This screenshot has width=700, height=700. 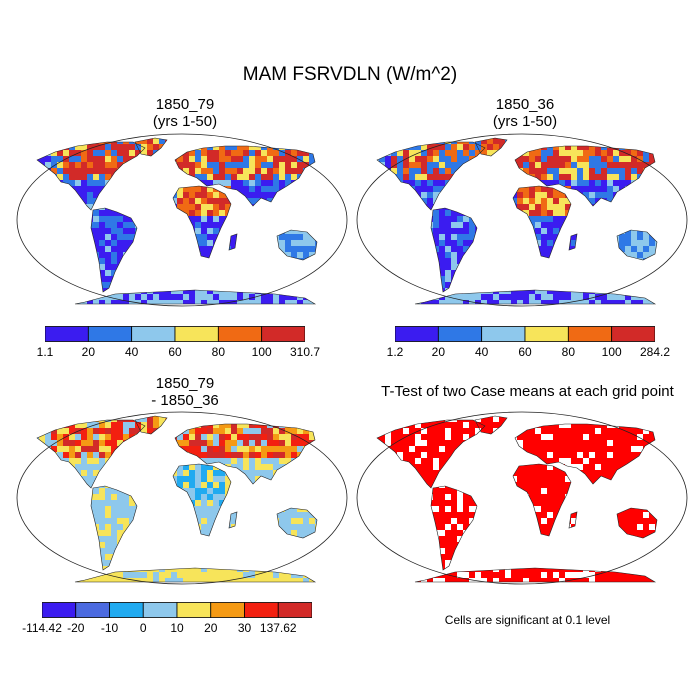 I want to click on colorbar-case1-tick-label: 40, so click(x=131, y=352).